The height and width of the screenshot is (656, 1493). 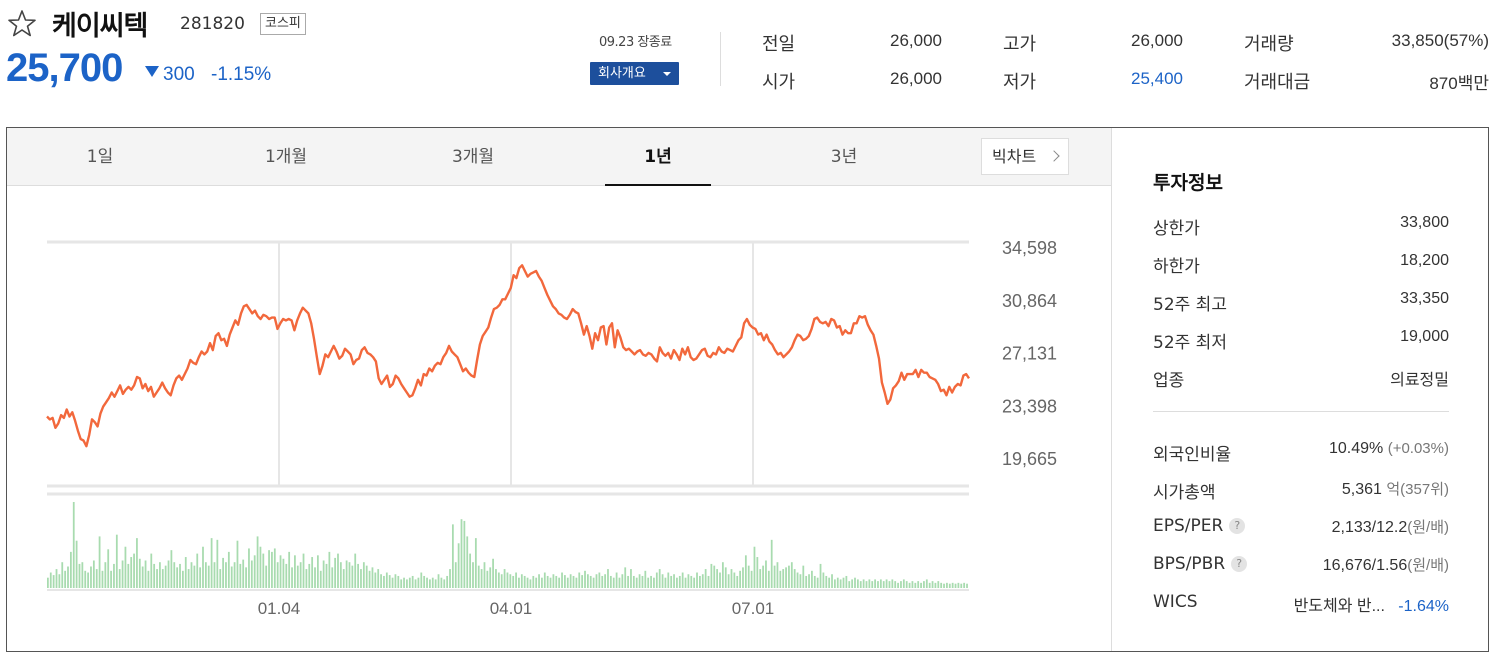 I want to click on upper-limit-value: 33,800, so click(x=1424, y=222).